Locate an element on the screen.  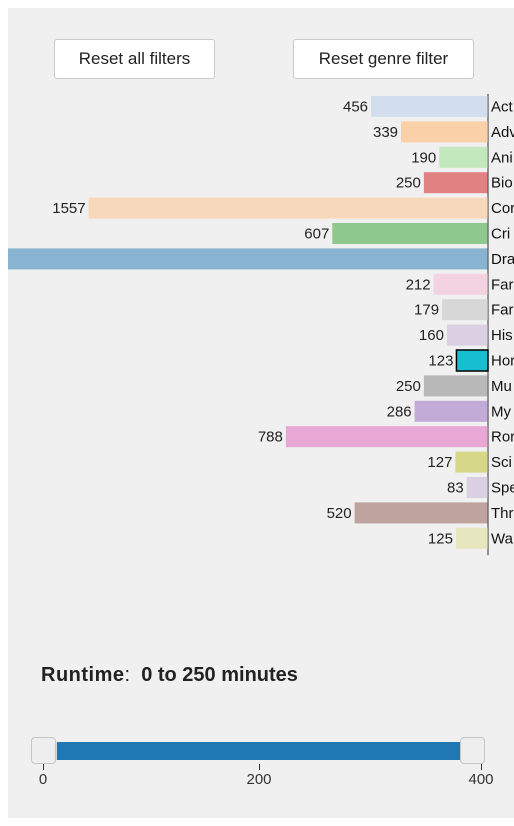
genre-count-label: 83 is located at coordinates (455, 488).